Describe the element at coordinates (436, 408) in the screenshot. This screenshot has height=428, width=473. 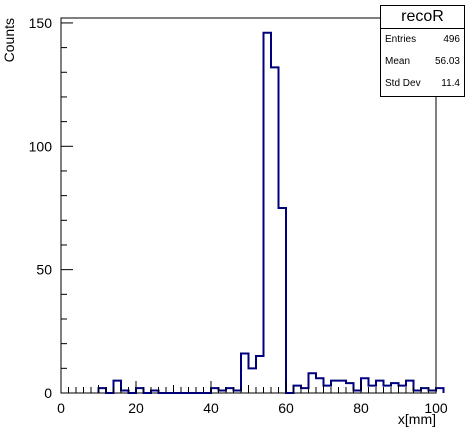
I see `x-tick-label: 100` at that location.